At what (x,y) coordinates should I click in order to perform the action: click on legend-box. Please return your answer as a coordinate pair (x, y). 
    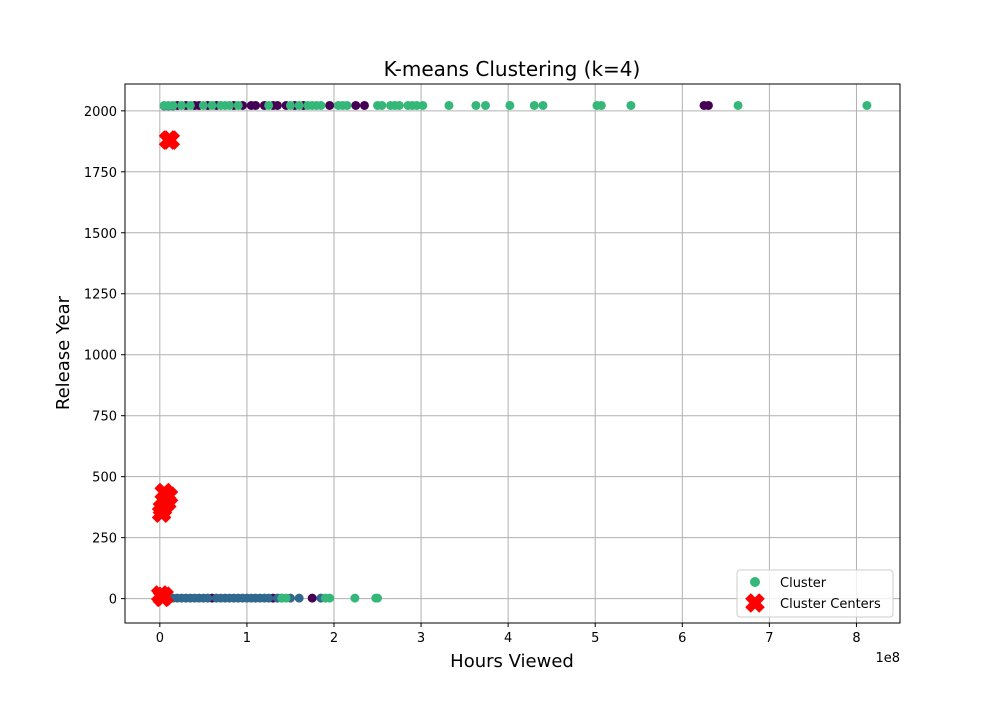
    Looking at the image, I should click on (815, 593).